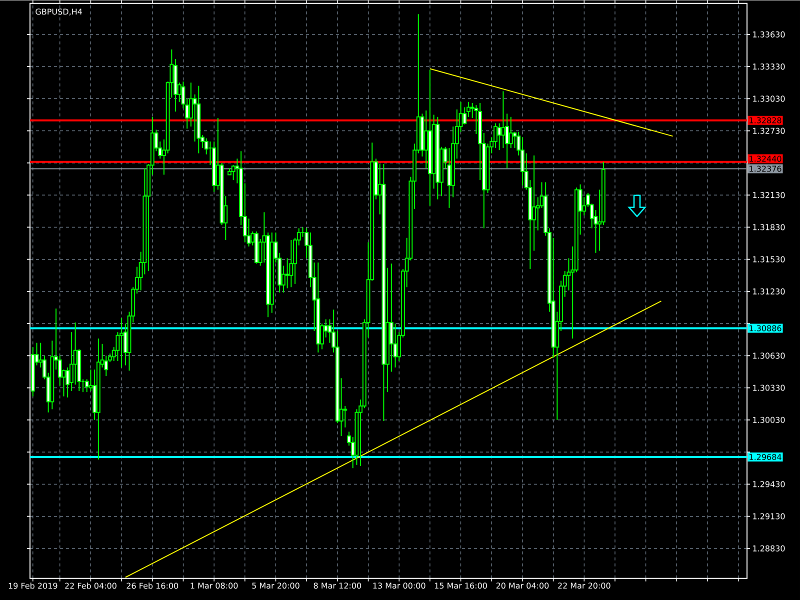 The width and height of the screenshot is (800, 600). I want to click on x-tick-label: 22 Mar 20:00, so click(584, 585).